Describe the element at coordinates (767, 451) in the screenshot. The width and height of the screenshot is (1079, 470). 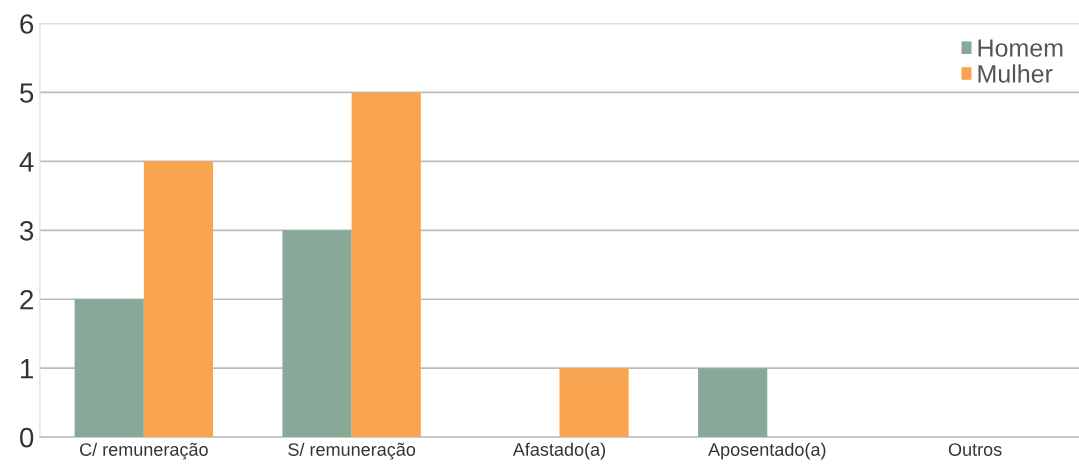
I see `x-tick-label: Aposentado(a)` at that location.